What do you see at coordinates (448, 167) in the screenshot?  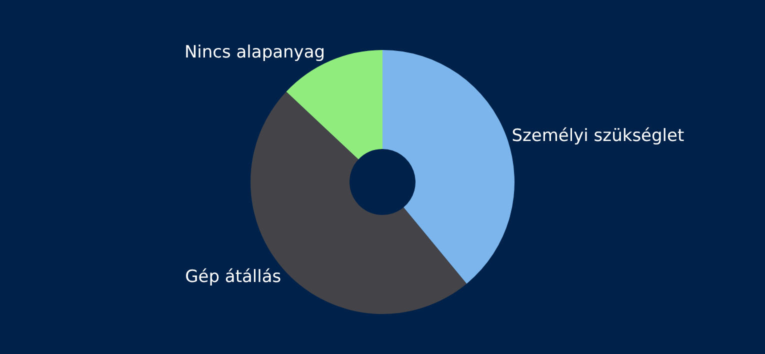 I see `donut-slice` at bounding box center [448, 167].